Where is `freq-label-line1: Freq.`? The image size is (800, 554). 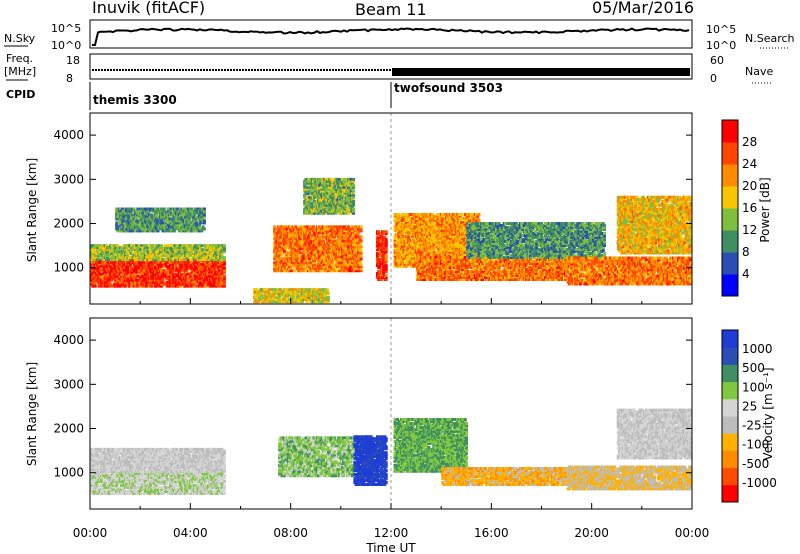 freq-label-line1: Freq. is located at coordinates (19, 58).